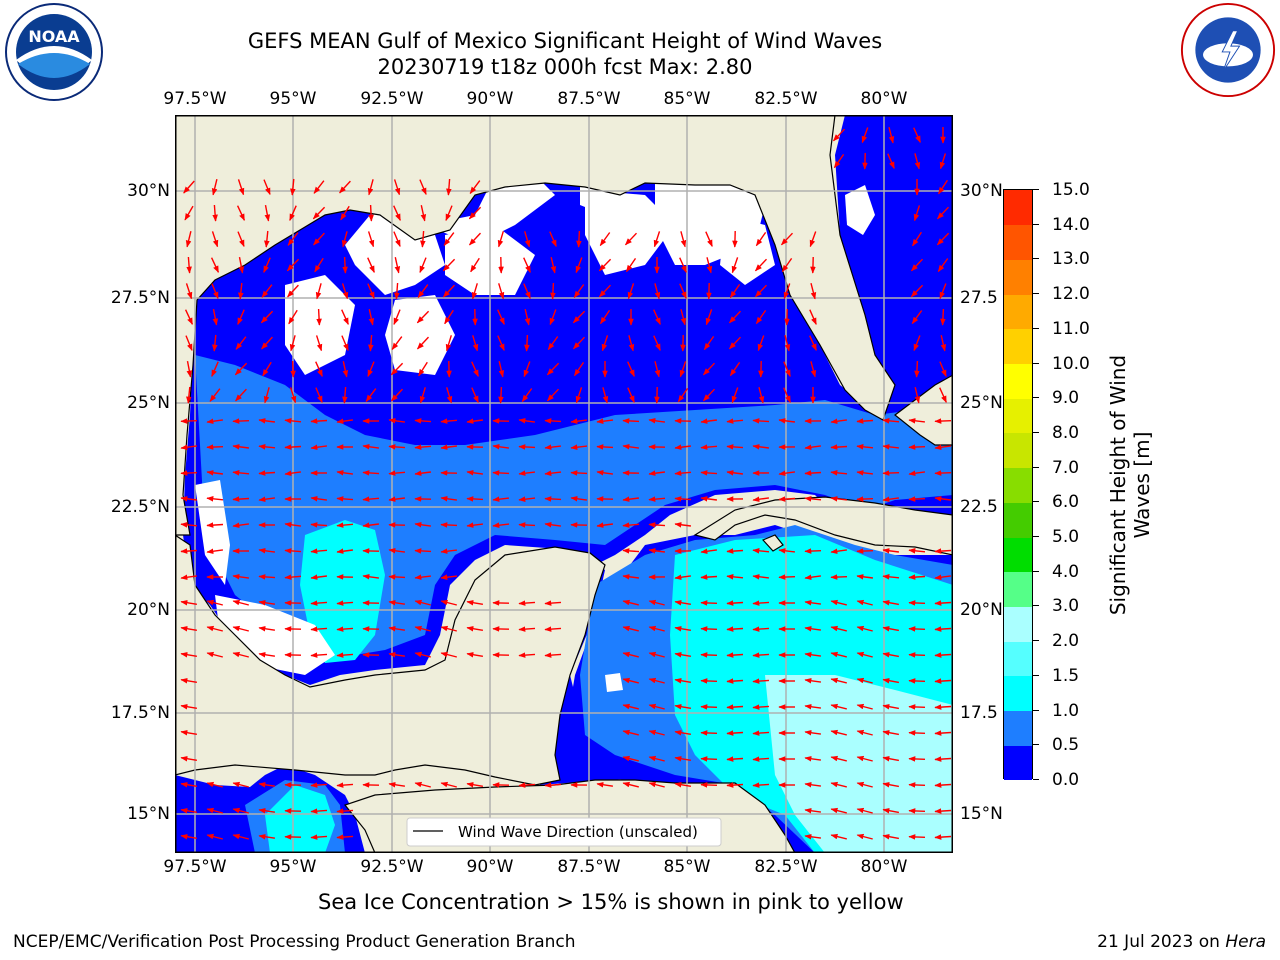 This screenshot has height=960, width=1280. What do you see at coordinates (1228, 50) in the screenshot?
I see `nws-logo` at bounding box center [1228, 50].